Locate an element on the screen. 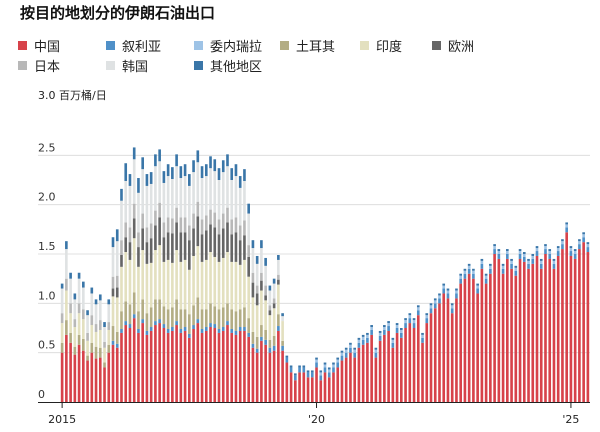 This screenshot has width=600, height=432. legend-swatch-europe is located at coordinates (436, 45).